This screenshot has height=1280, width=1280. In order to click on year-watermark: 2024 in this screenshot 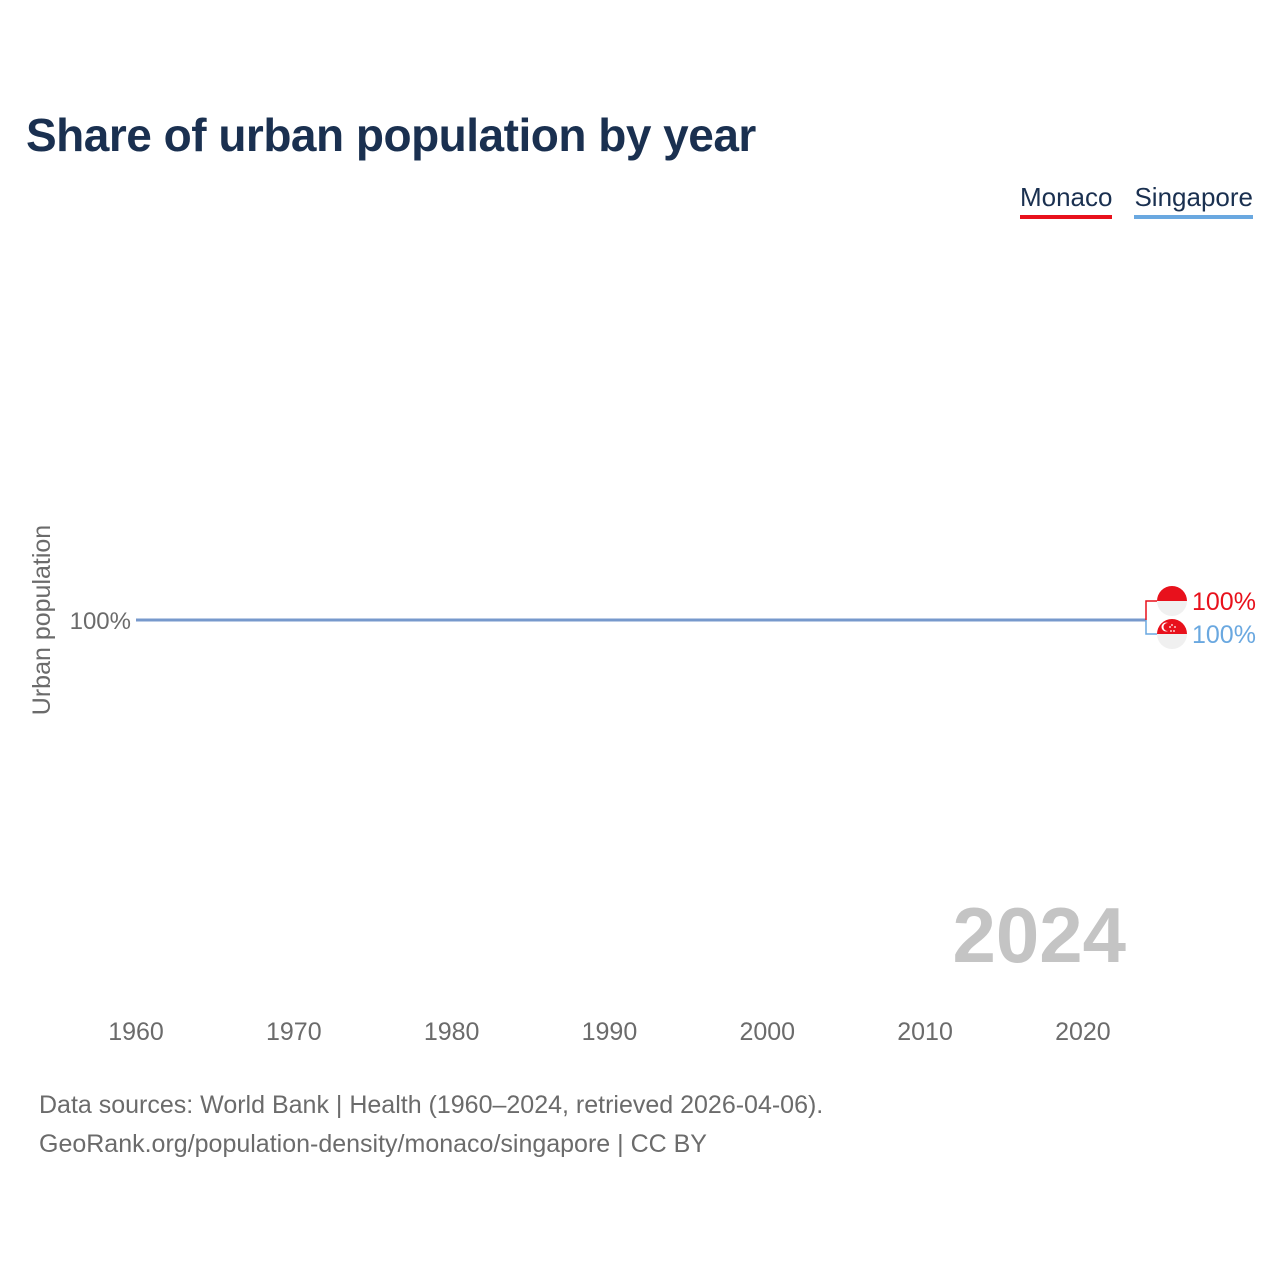, I will do `click(1039, 935)`.